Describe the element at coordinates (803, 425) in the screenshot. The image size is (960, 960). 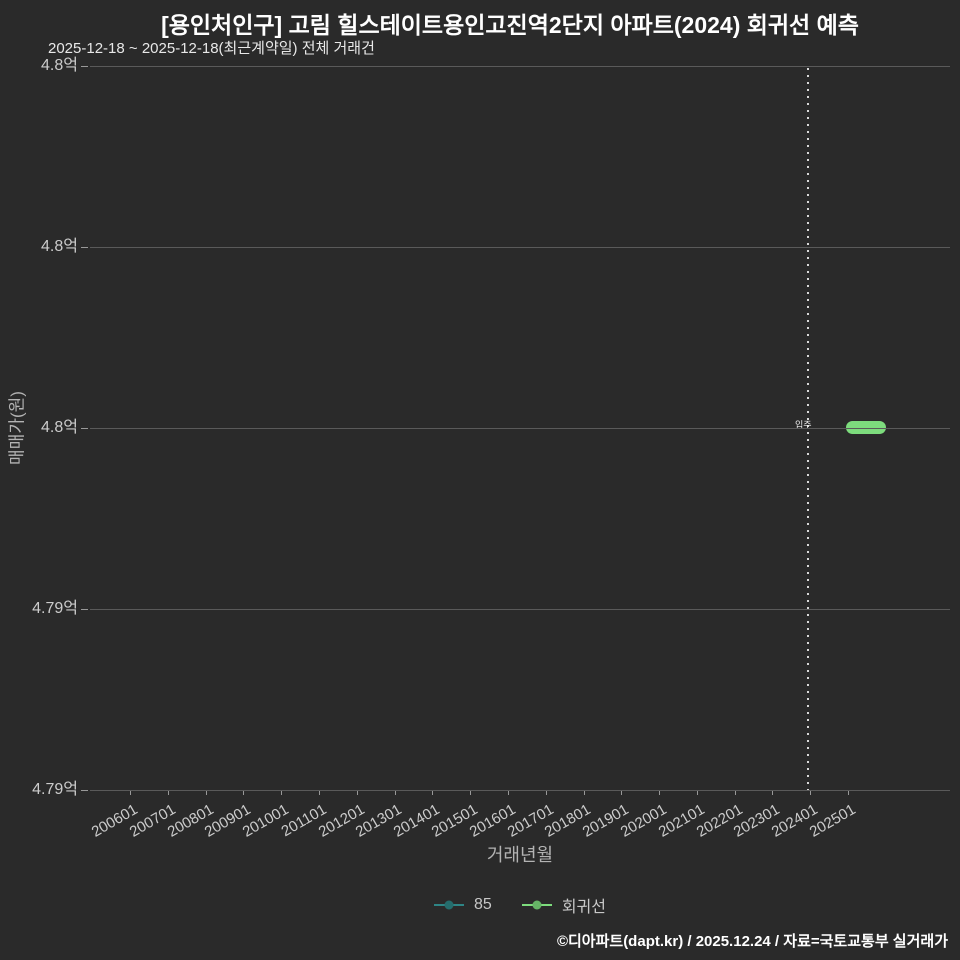
I see `move-in-annotation-label: 입주` at that location.